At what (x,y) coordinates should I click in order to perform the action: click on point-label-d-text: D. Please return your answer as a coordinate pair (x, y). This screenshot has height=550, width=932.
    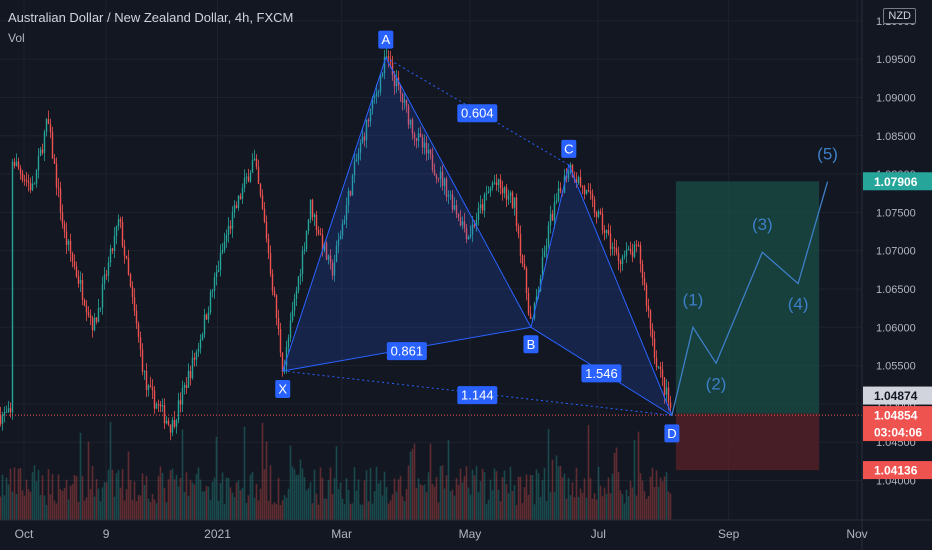
    Looking at the image, I should click on (671, 433).